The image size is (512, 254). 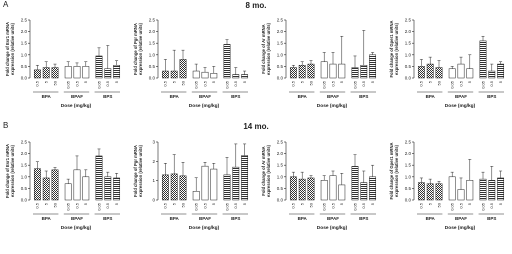 What do you see at coordinates (152, 31) in the screenshot?
I see `y-tick-label: 2.0` at bounding box center [152, 31].